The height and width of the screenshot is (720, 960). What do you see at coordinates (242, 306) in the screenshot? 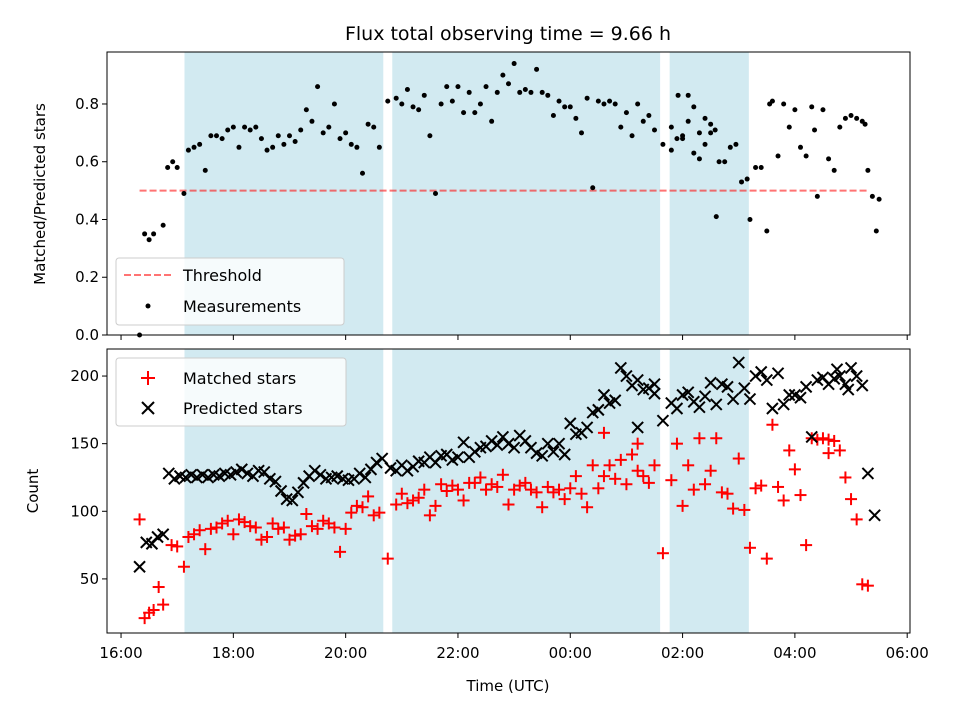
I see `legend-measurements-label: Measurements` at bounding box center [242, 306].